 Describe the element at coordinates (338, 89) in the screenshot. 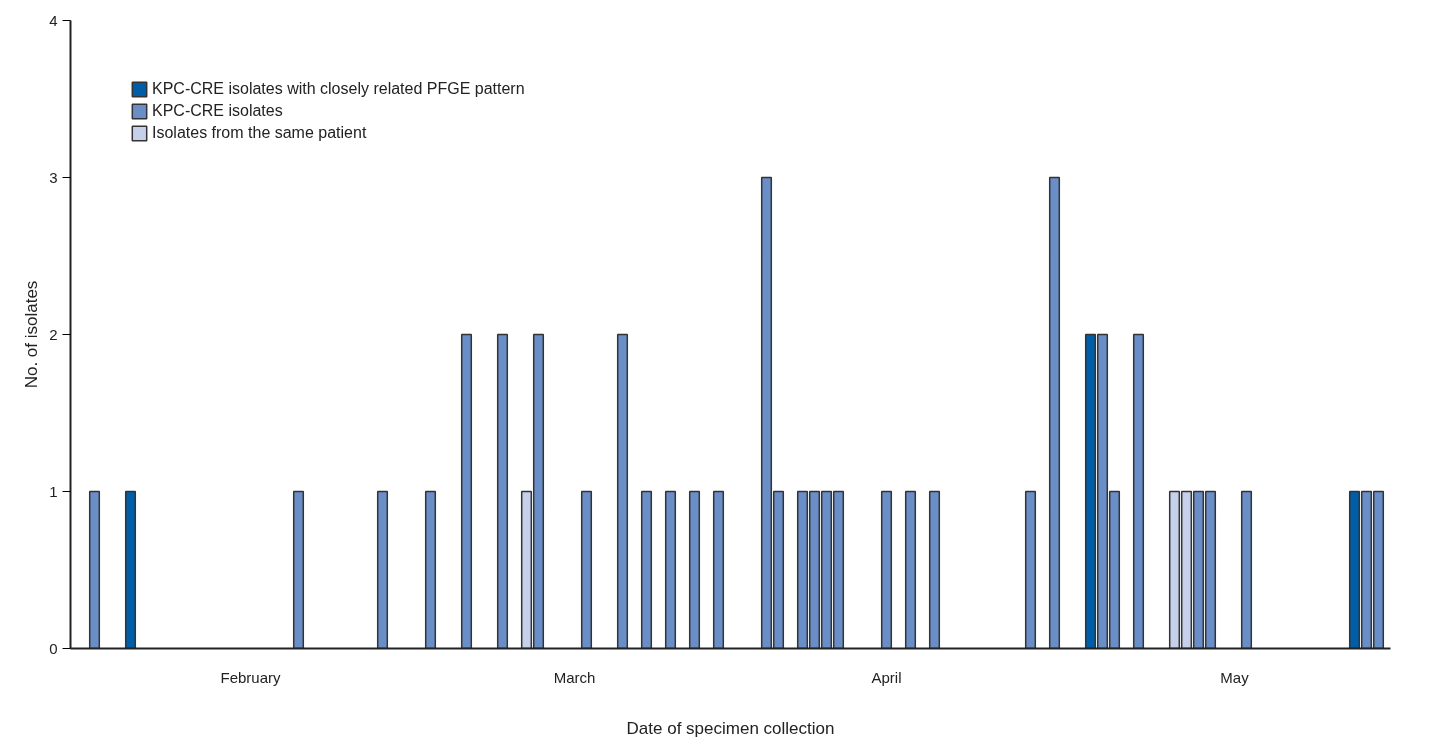

I see `legend-label: KPC-CRE isolates with closely related PFGE pattern` at that location.